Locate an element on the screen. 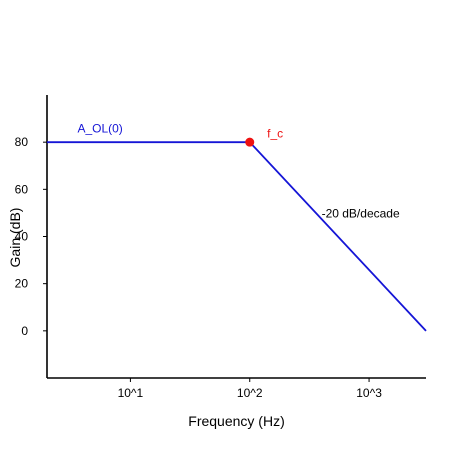 The width and height of the screenshot is (474, 474). x-ticks: 10^110^210^310^4 is located at coordinates (250, 389).